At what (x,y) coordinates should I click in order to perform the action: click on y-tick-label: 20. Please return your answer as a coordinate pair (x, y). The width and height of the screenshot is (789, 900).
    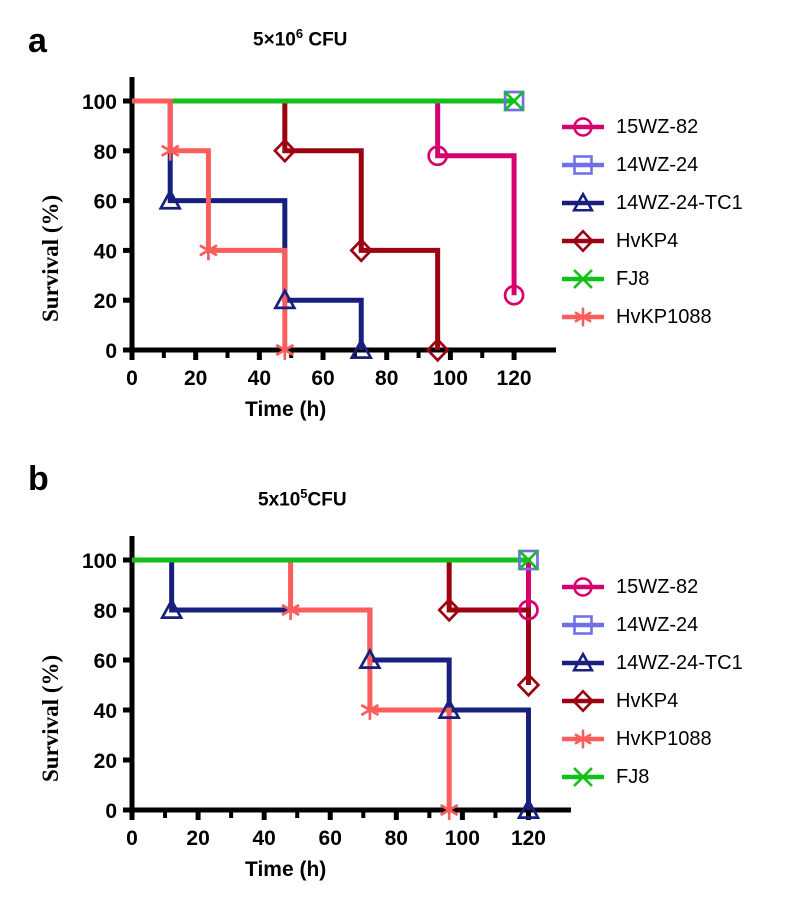
    Looking at the image, I should click on (105, 301).